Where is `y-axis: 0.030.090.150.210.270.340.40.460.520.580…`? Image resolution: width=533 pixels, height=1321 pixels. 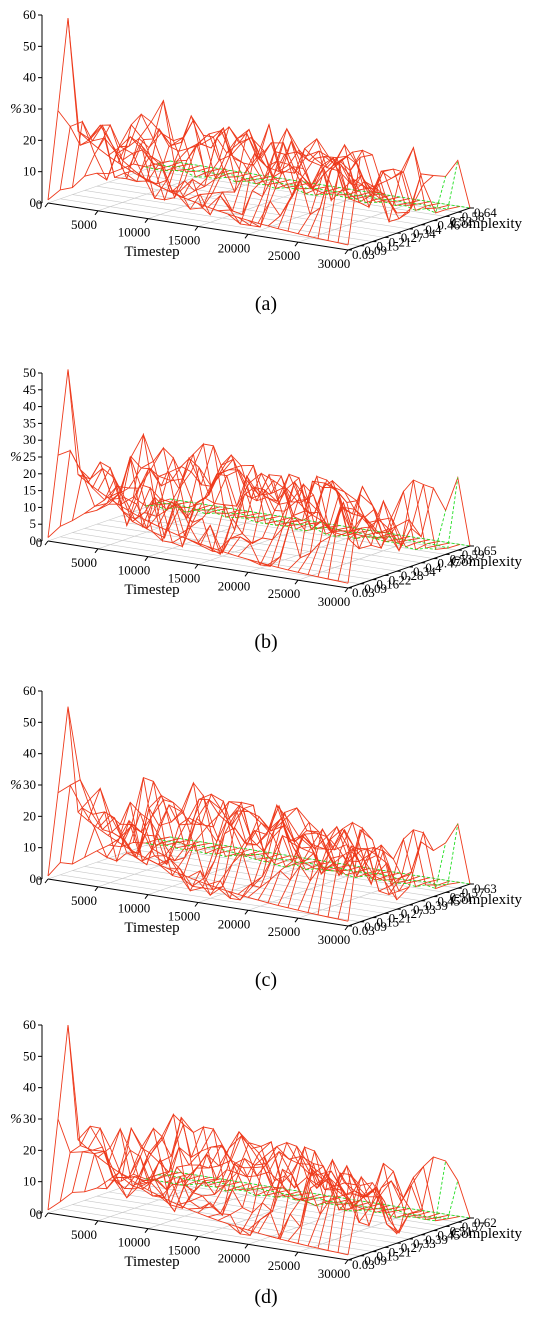
y-axis: 0.030.090.150.210.270.340.40.460.520.580… is located at coordinates (422, 233).